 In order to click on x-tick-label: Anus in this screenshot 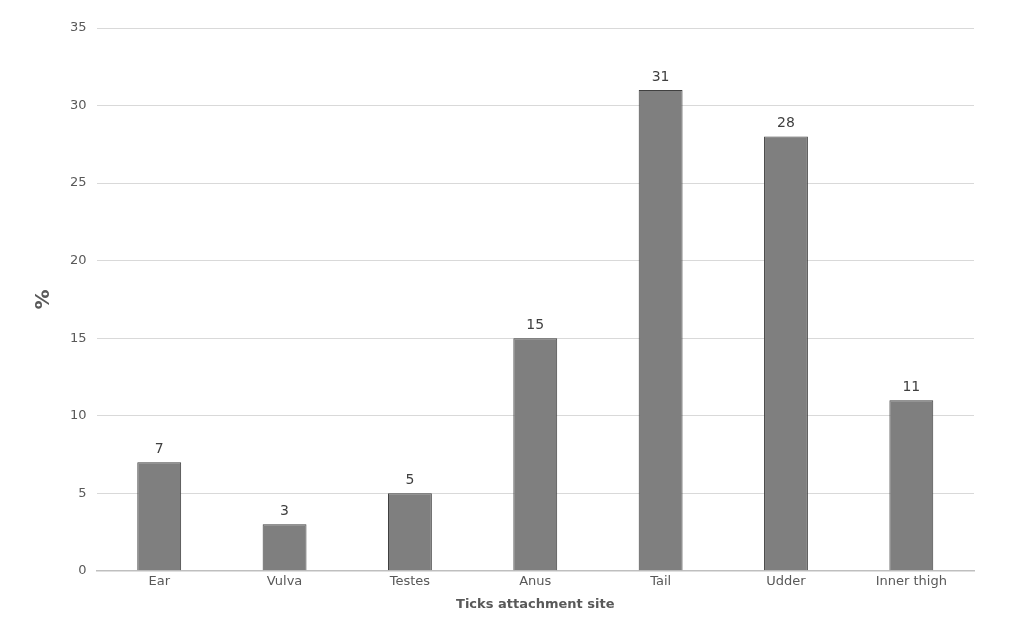, I will do `click(535, 580)`.